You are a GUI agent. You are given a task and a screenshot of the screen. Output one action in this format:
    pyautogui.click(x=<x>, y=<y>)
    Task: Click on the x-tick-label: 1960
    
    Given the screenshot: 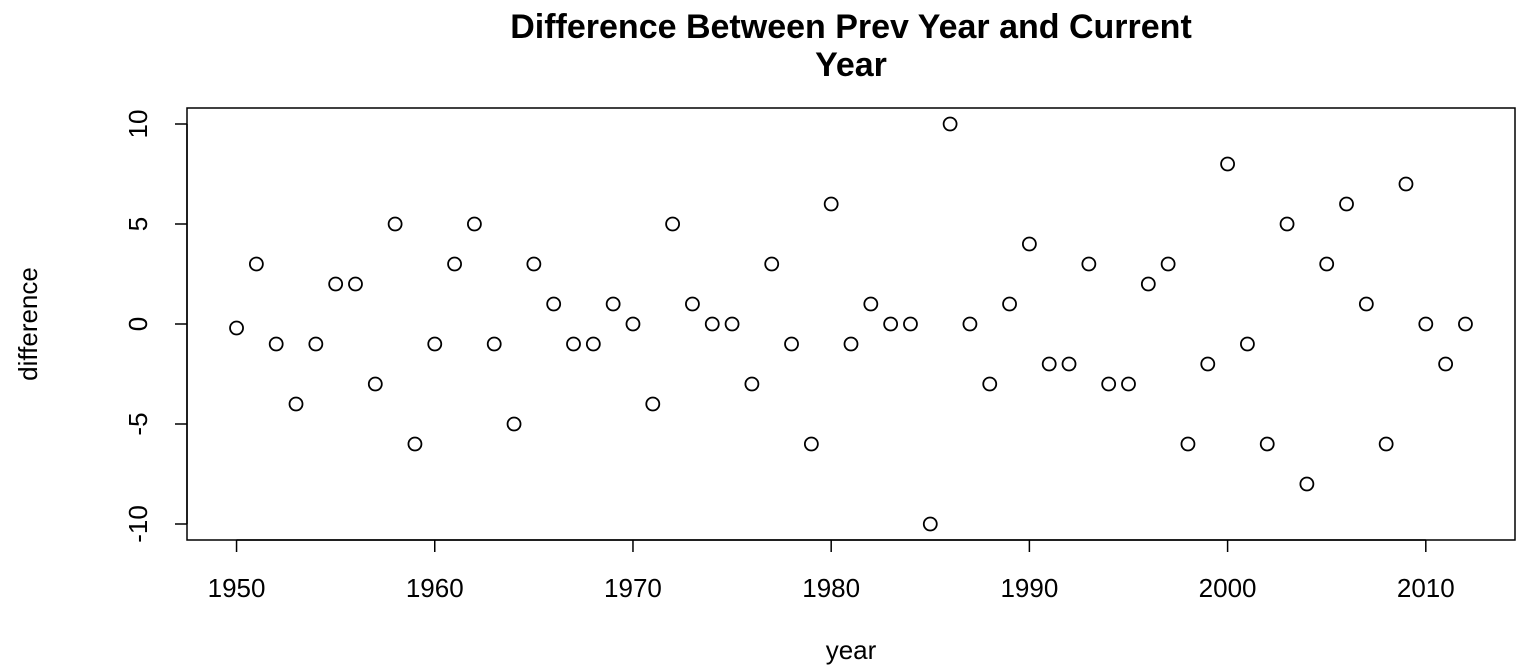 What is the action you would take?
    pyautogui.click(x=435, y=588)
    